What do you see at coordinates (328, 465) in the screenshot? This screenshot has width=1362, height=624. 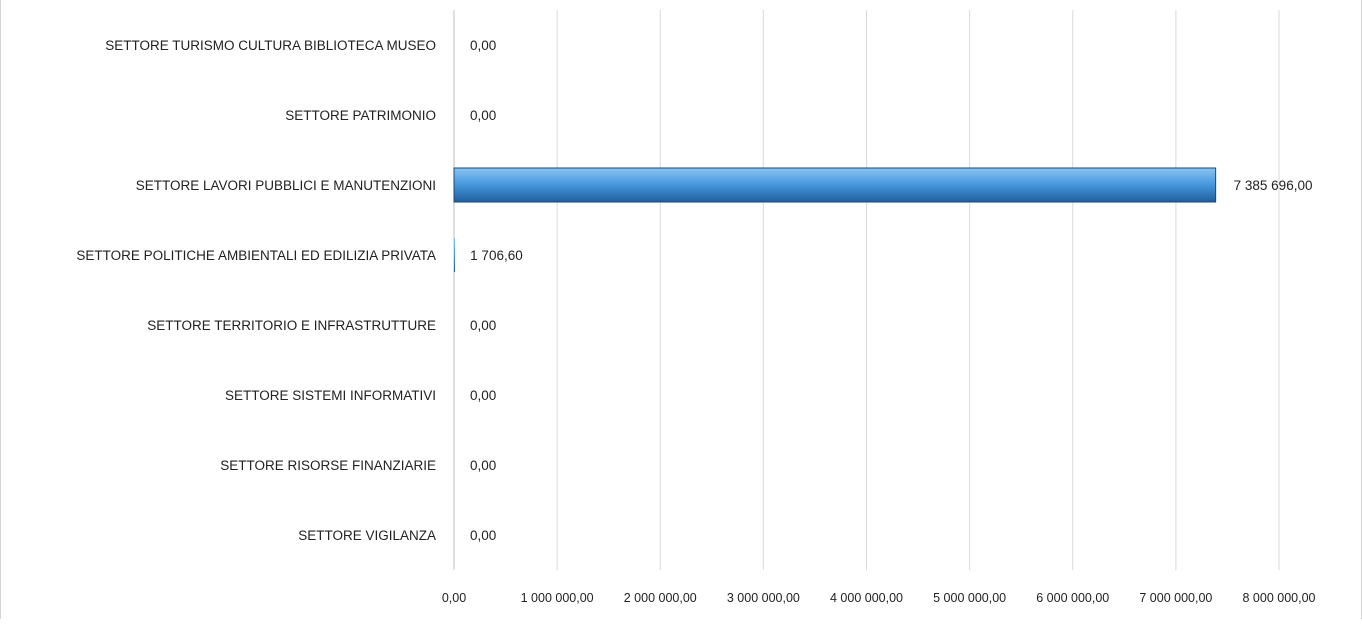 I see `category-label: SETTORE RISORSE FINANZIARIE` at bounding box center [328, 465].